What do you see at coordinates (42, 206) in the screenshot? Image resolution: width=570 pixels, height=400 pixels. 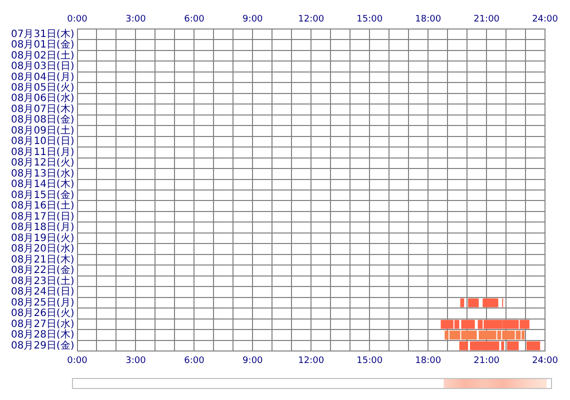 I see `y-tick-label: 08月16日(土)` at bounding box center [42, 206].